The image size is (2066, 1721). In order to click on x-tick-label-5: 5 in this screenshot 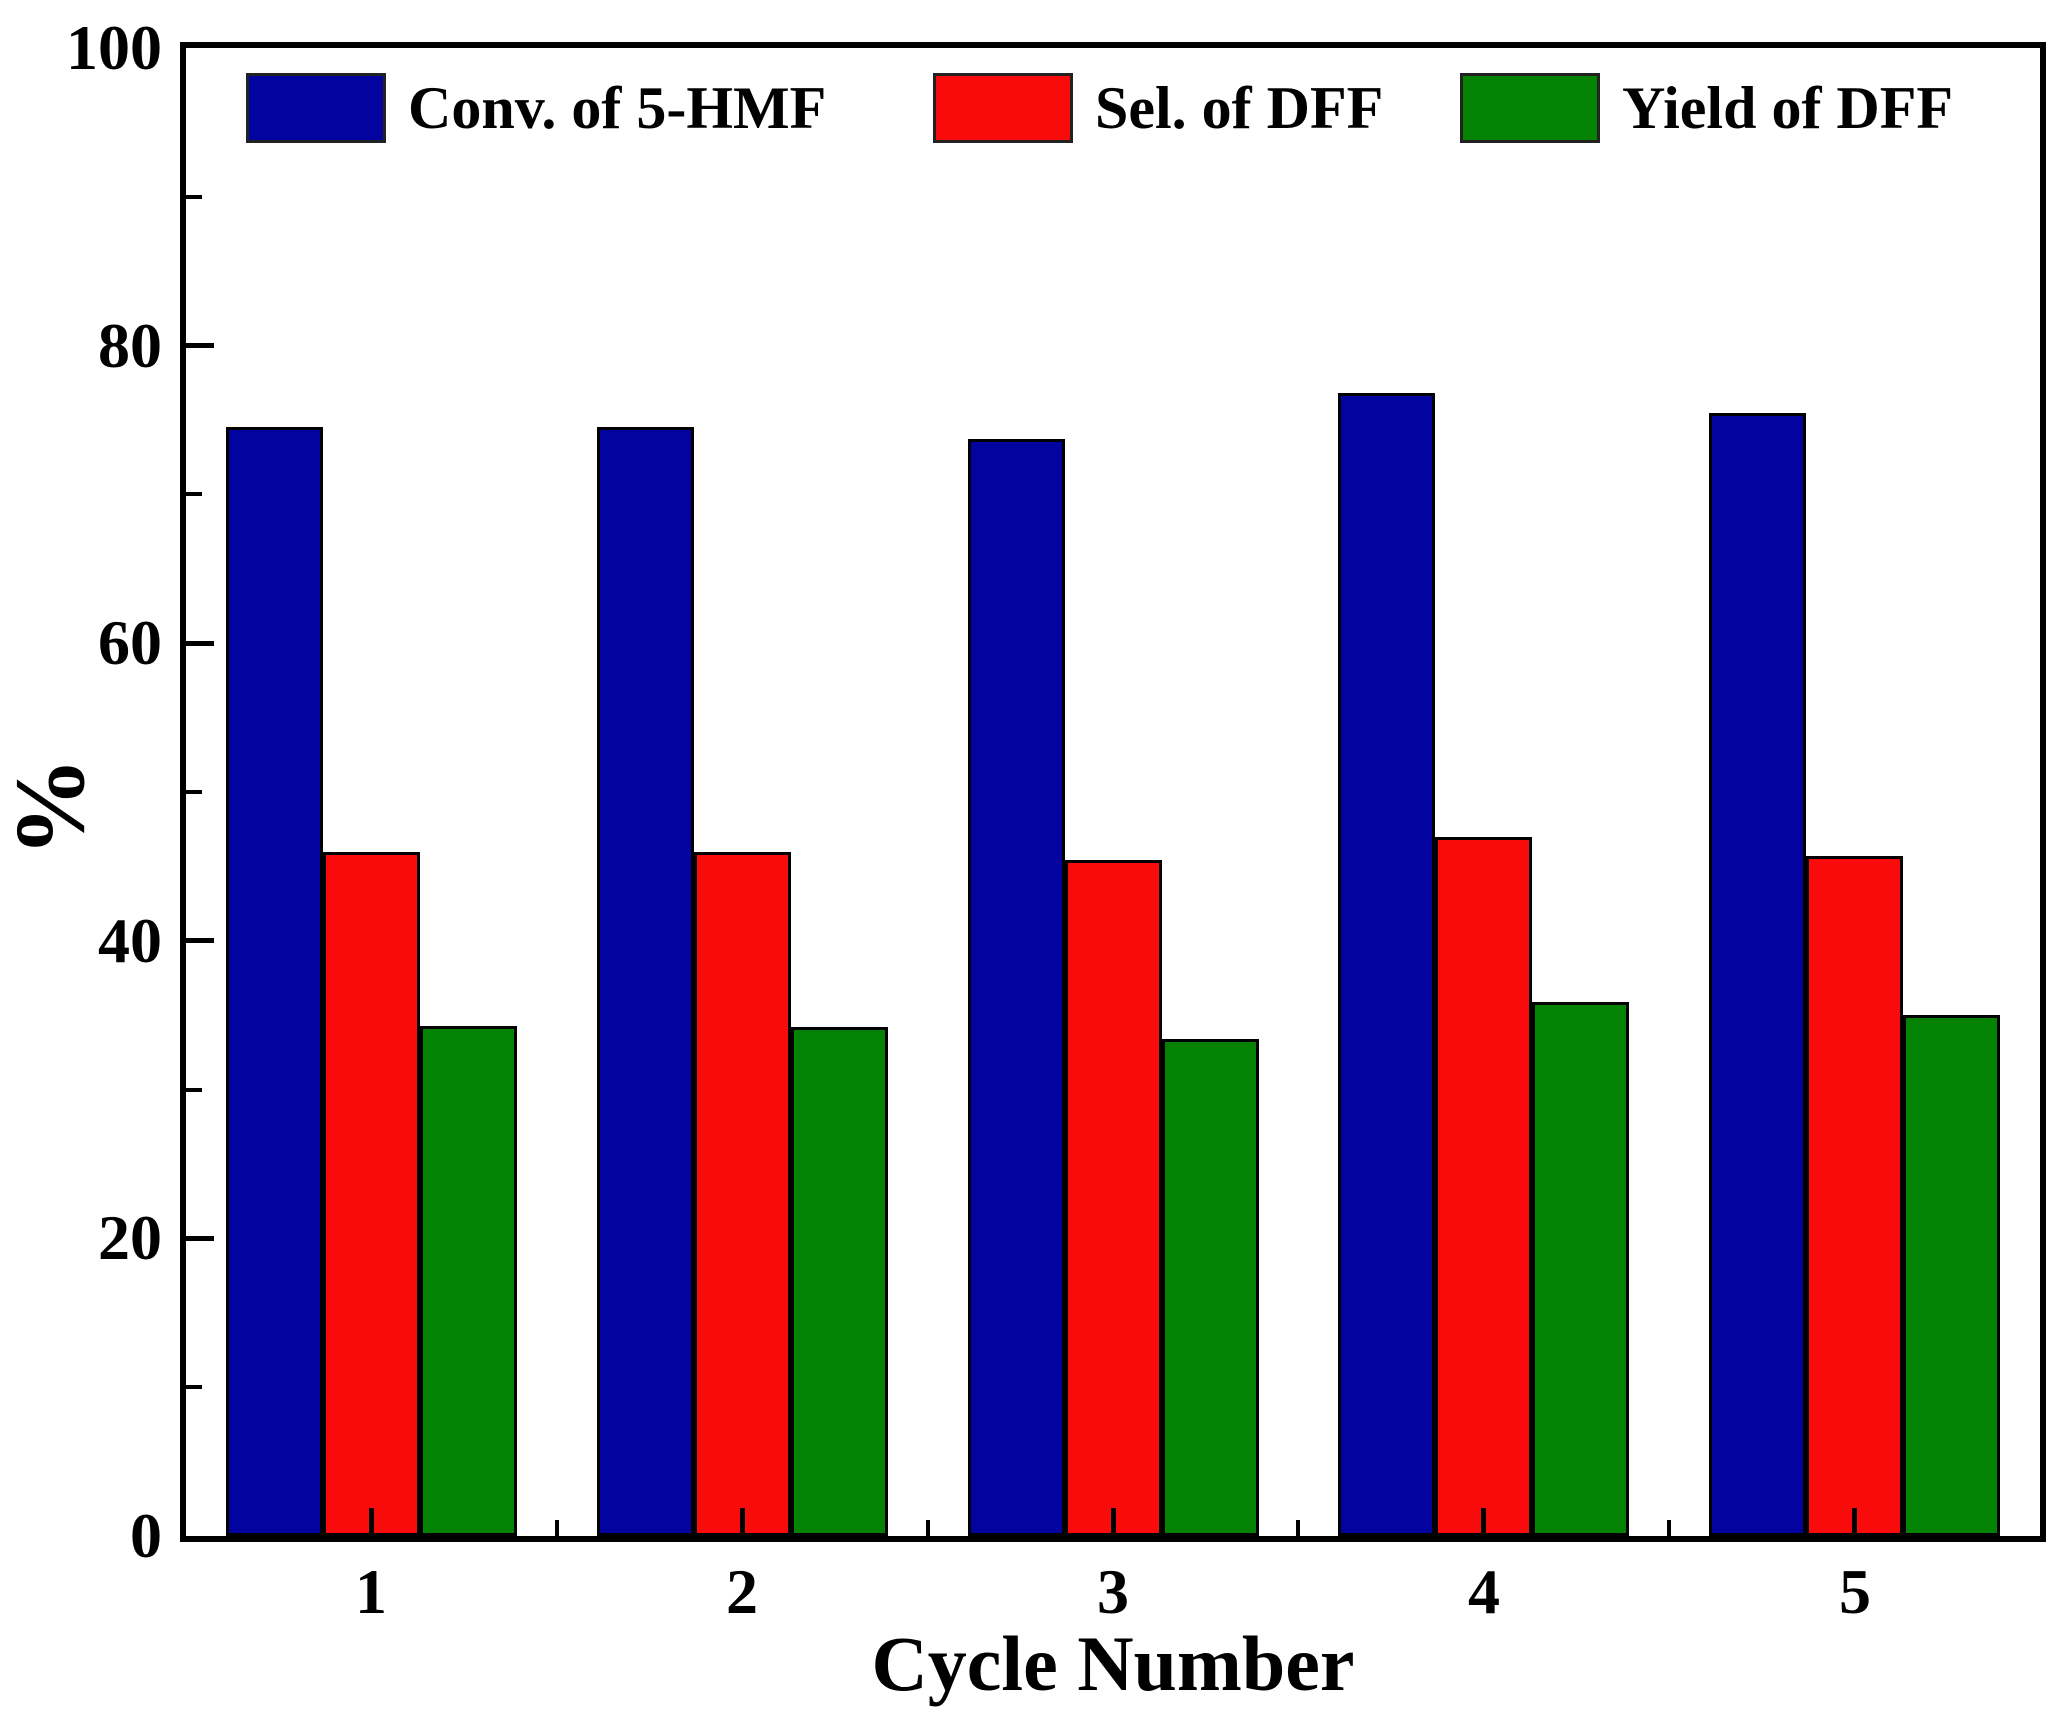, I will do `click(1855, 1591)`.